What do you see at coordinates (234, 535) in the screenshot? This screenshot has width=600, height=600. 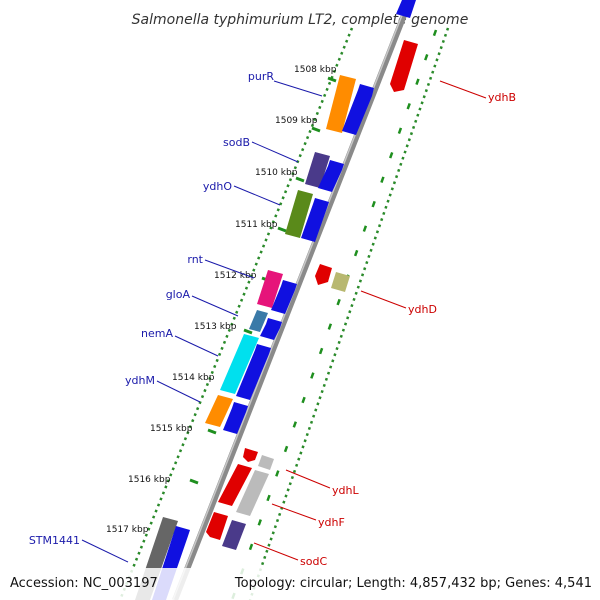 I see `feature-sodC` at bounding box center [234, 535].